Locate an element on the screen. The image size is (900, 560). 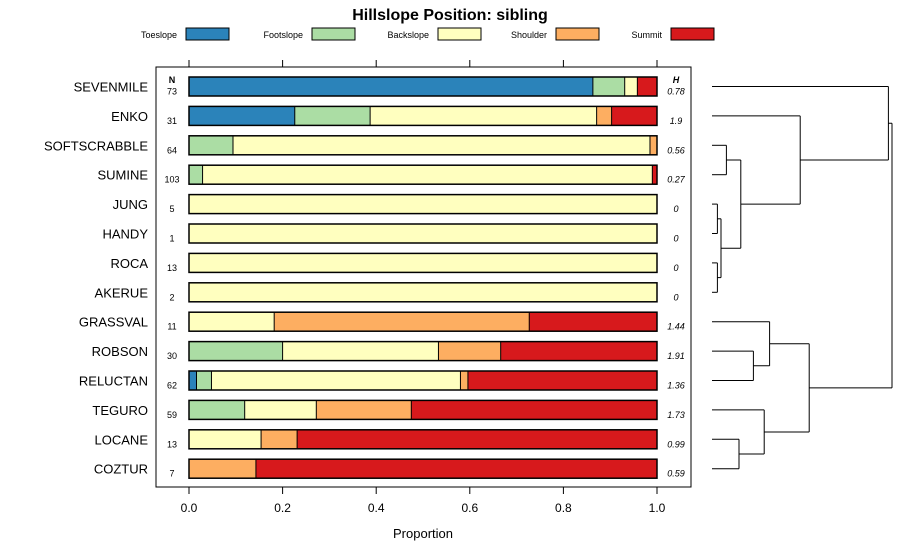
legend-label-footslope: Footslope is located at coordinates (283, 35).